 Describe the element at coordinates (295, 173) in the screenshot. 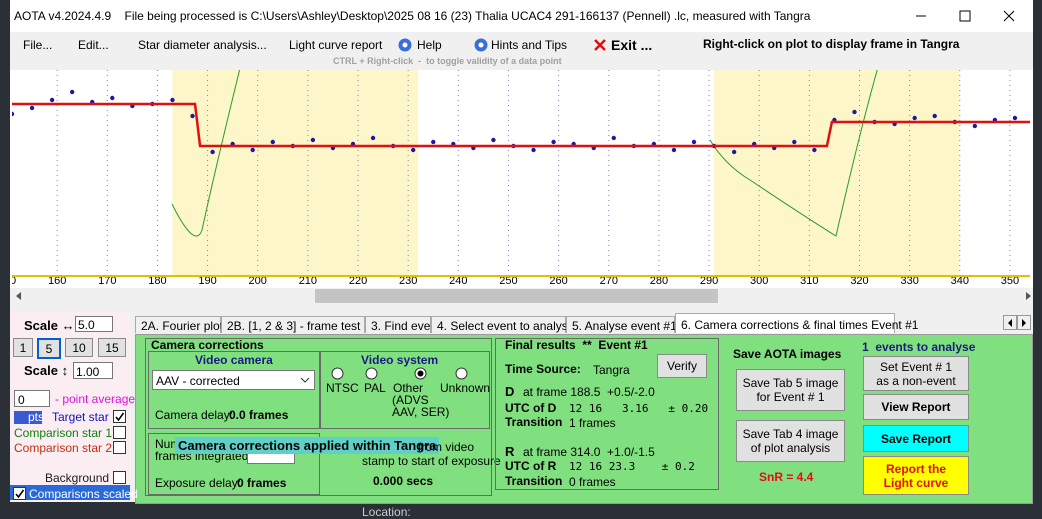

I see `search-region` at that location.